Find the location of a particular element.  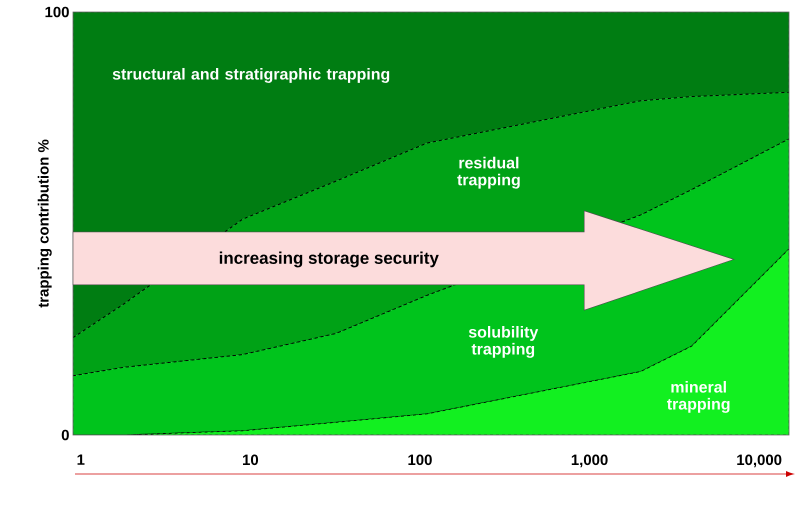

x-tick-label: 1 is located at coordinates (81, 459).